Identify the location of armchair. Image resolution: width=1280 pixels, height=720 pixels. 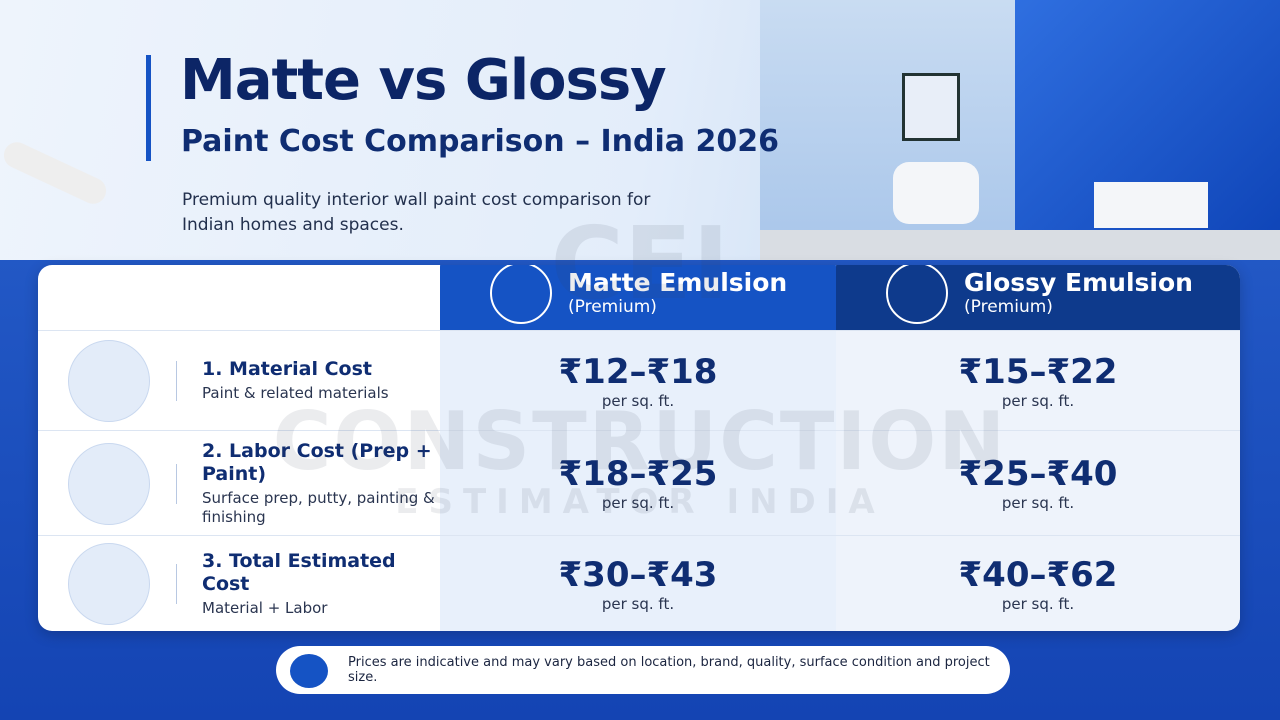
(936, 193).